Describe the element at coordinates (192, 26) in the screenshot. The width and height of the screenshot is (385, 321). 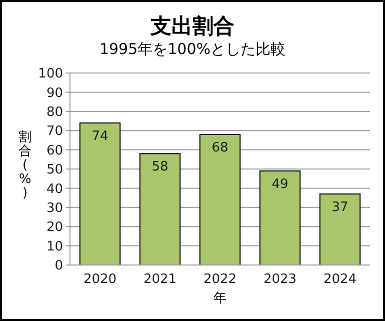
I see `chart-title: 支出割合` at that location.